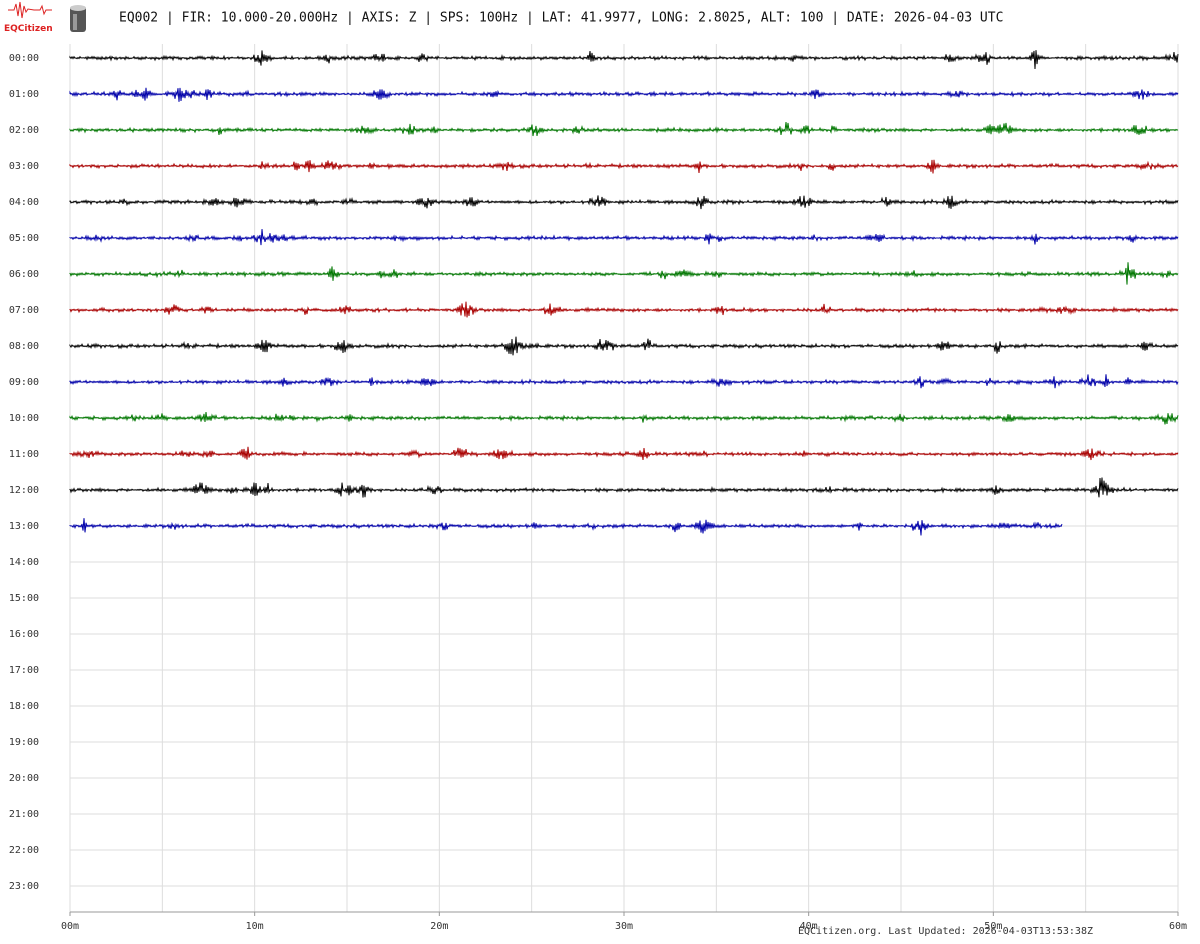 The width and height of the screenshot is (1200, 944). What do you see at coordinates (75, 22) in the screenshot?
I see `sensor-icon-shine` at bounding box center [75, 22].